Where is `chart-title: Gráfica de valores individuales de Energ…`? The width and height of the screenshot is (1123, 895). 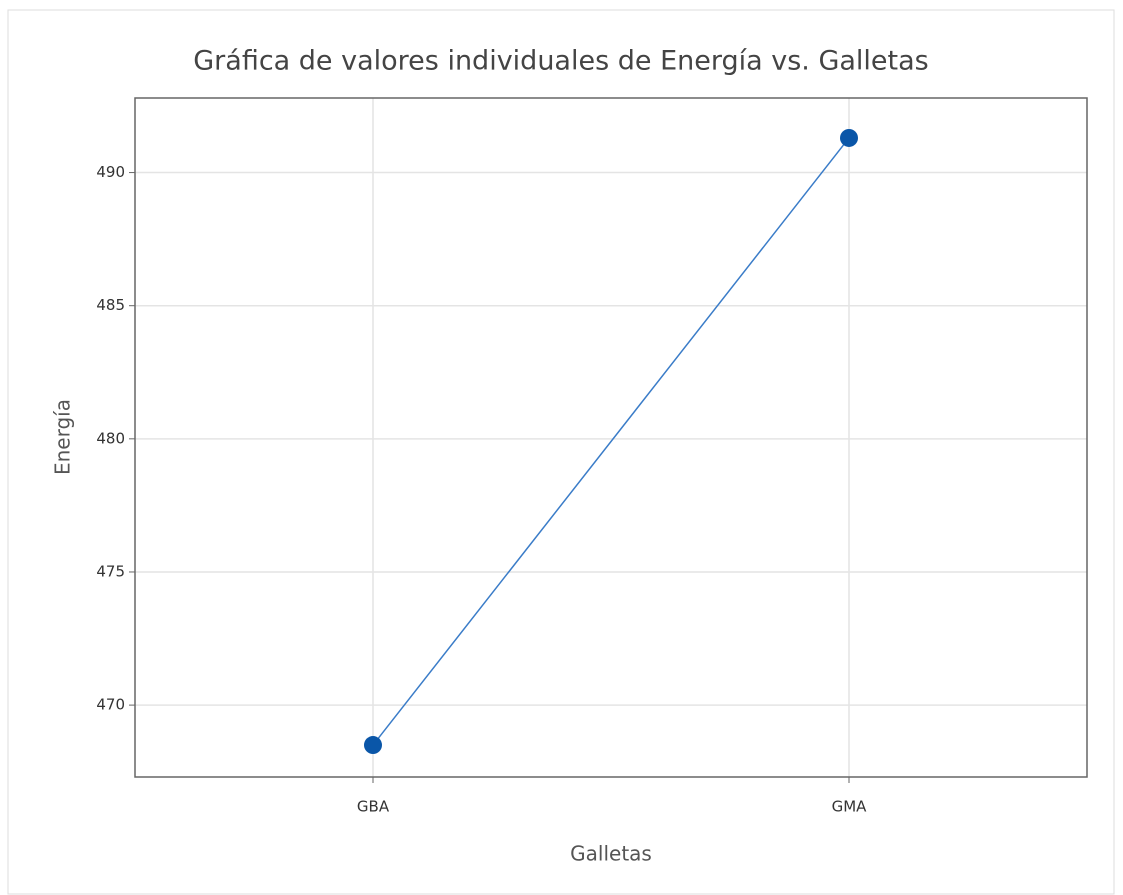 chart-title: Gráfica de valores individuales de Energ… is located at coordinates (561, 61).